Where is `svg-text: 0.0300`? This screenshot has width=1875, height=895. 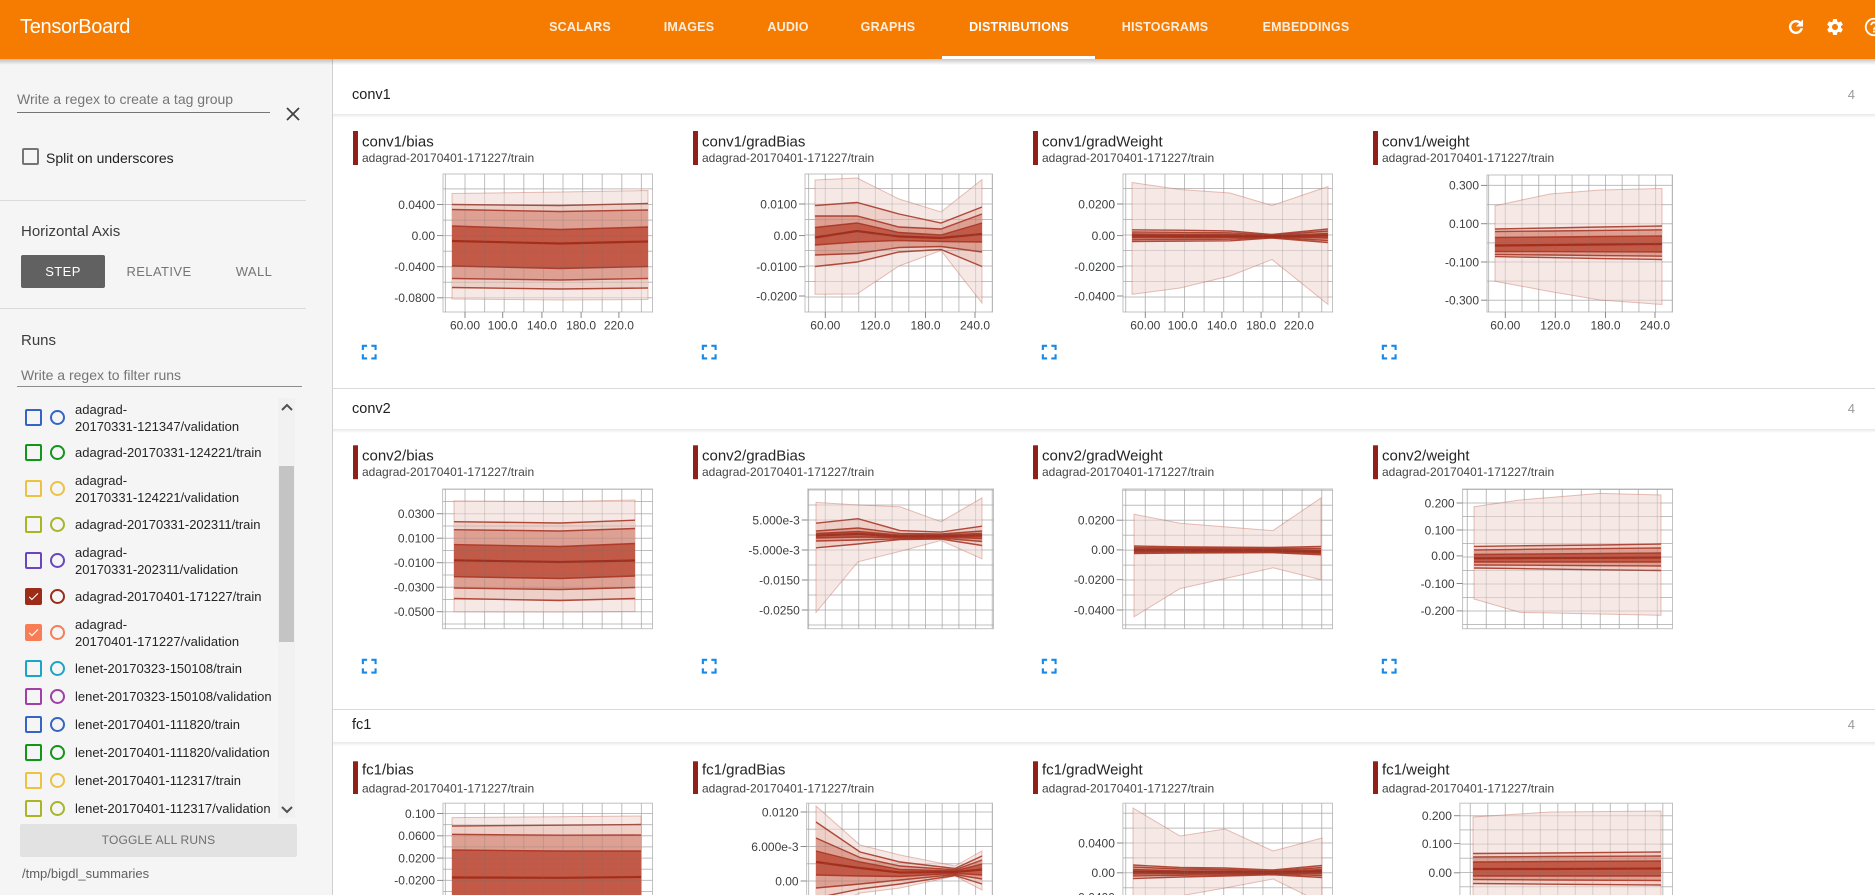 svg-text: 0.0300 is located at coordinates (416, 514).